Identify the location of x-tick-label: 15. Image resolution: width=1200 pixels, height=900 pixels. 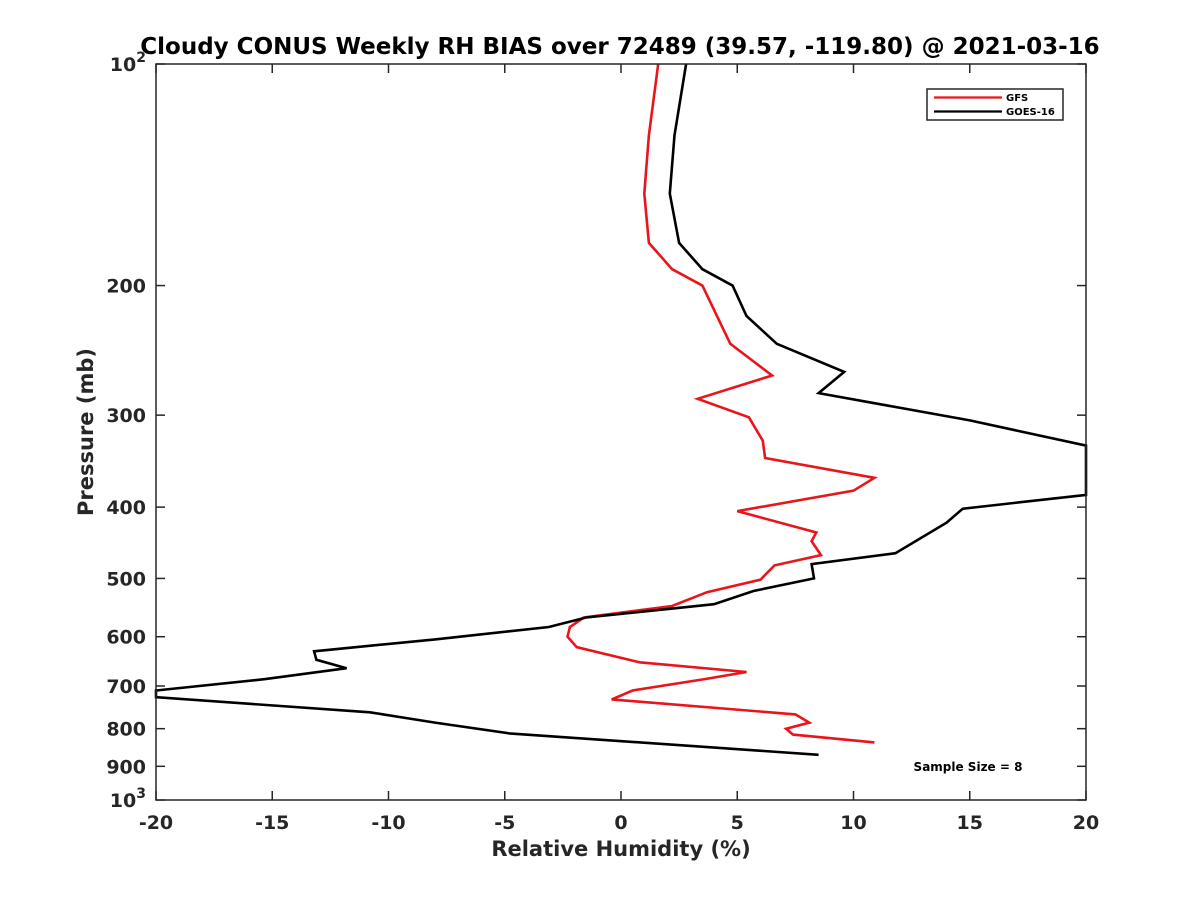
(970, 823).